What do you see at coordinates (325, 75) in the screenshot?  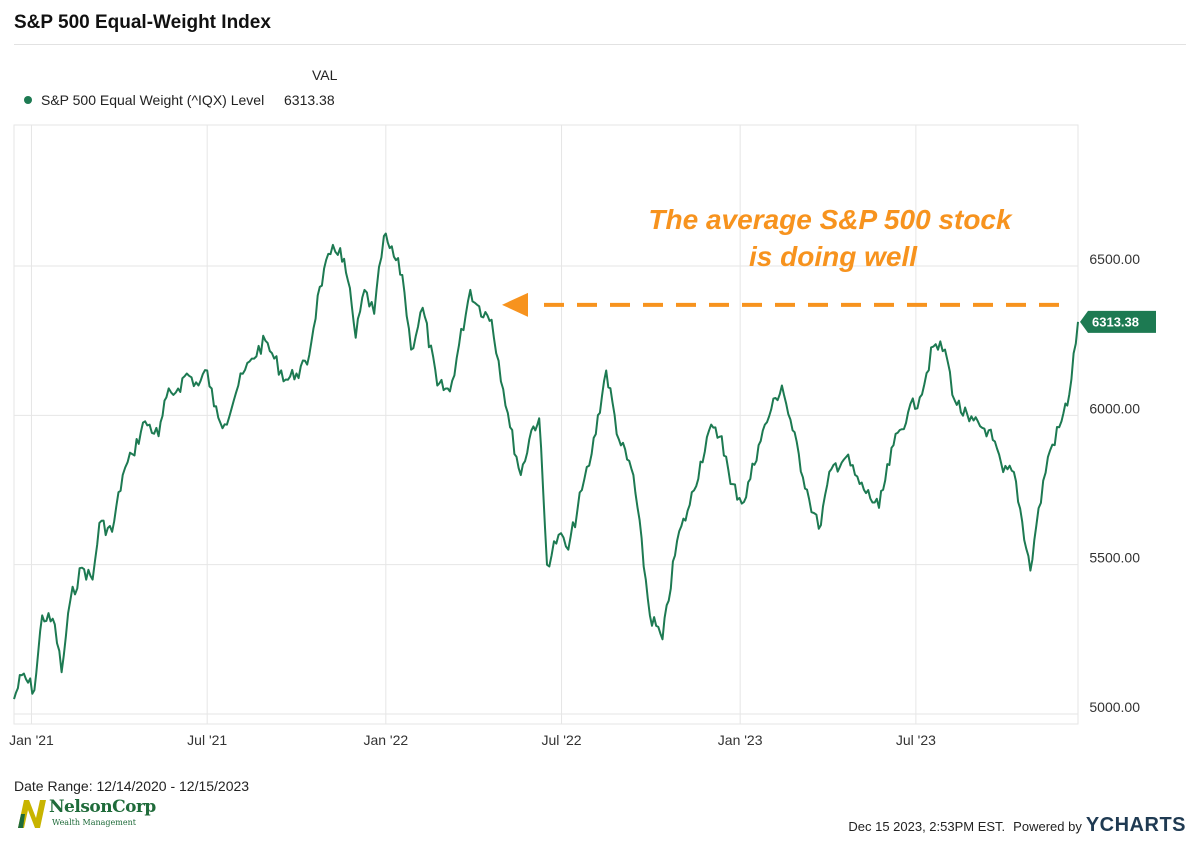 I see `legend-header: VAL` at bounding box center [325, 75].